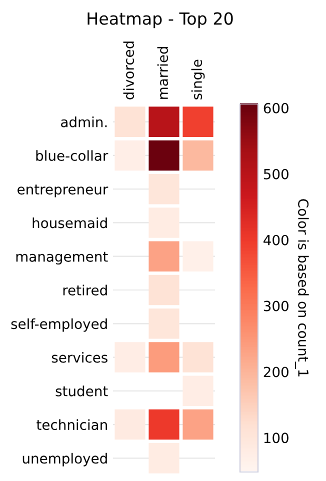 The height and width of the screenshot is (481, 326). What do you see at coordinates (72, 155) in the screenshot?
I see `y-tick-label: blue-collar` at bounding box center [72, 155].